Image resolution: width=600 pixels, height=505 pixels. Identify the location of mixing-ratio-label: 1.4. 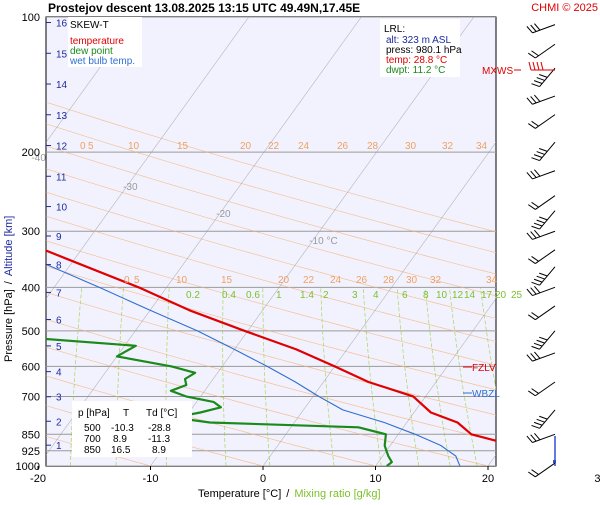
(307, 295).